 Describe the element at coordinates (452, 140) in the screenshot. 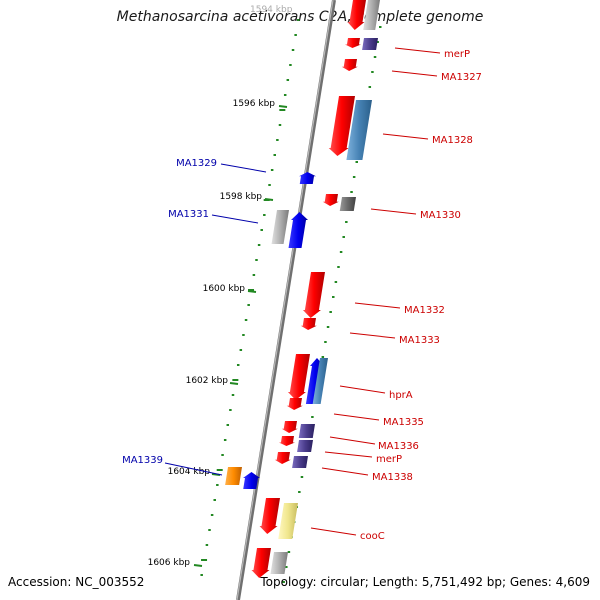

I see `gene-label-MA1328: MA1328` at that location.